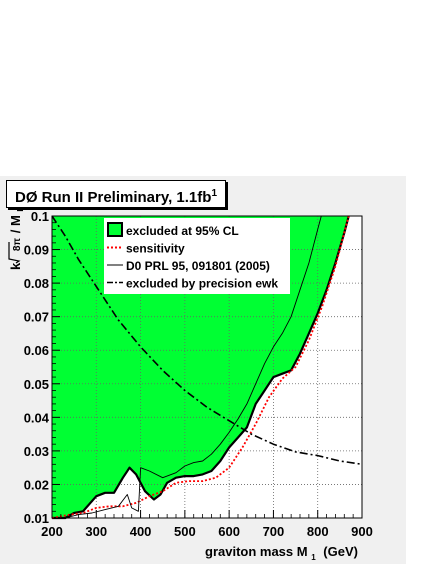 The width and height of the screenshot is (436, 564). I want to click on y-axis-label-slash: /, so click(15, 231).